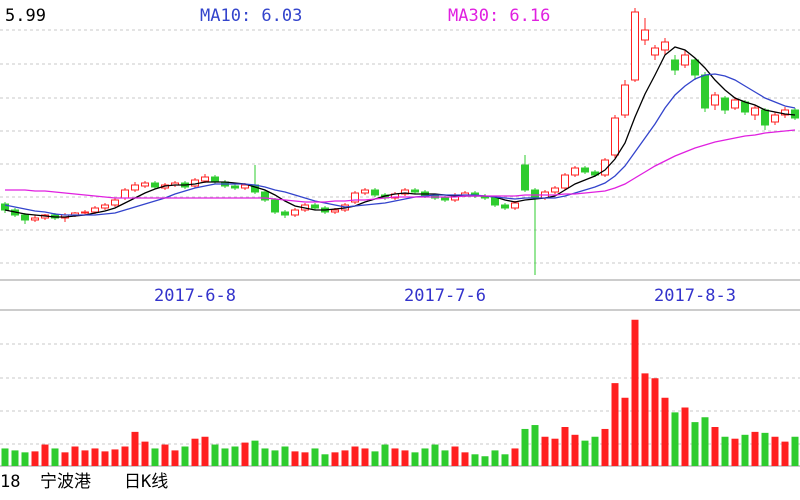  Describe the element at coordinates (499, 16) in the screenshot. I see `legend-label: MA30: 6.16` at that location.